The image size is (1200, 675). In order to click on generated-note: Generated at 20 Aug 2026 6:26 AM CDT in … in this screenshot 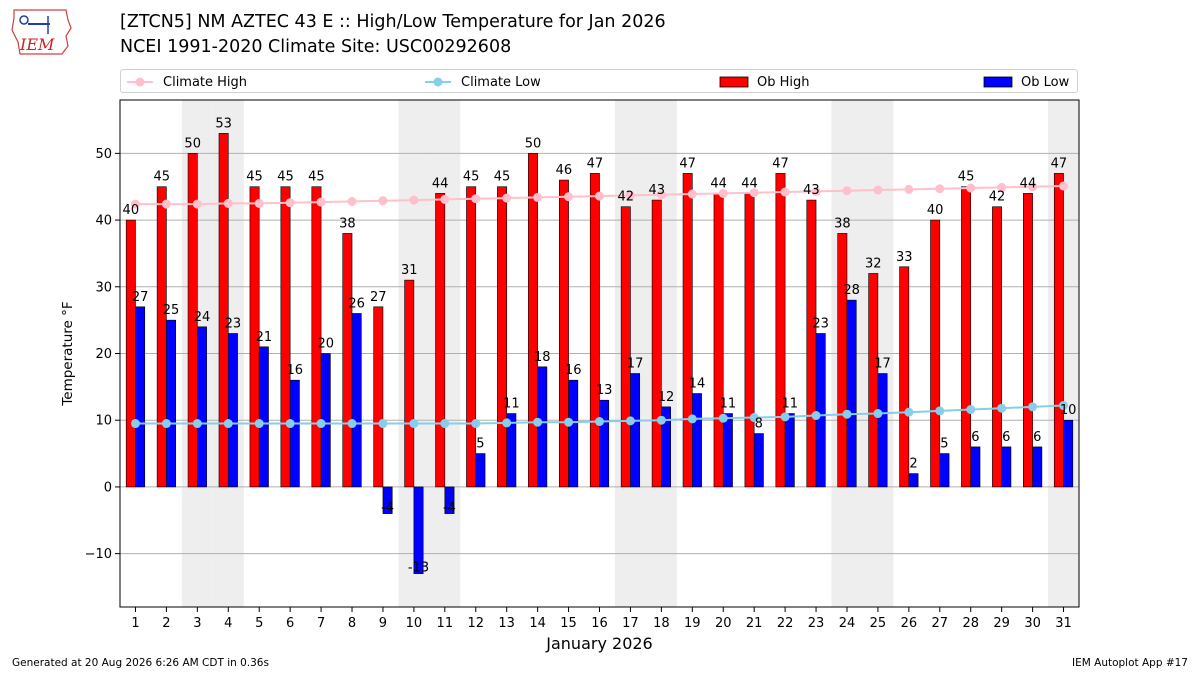, I will do `click(140, 663)`.